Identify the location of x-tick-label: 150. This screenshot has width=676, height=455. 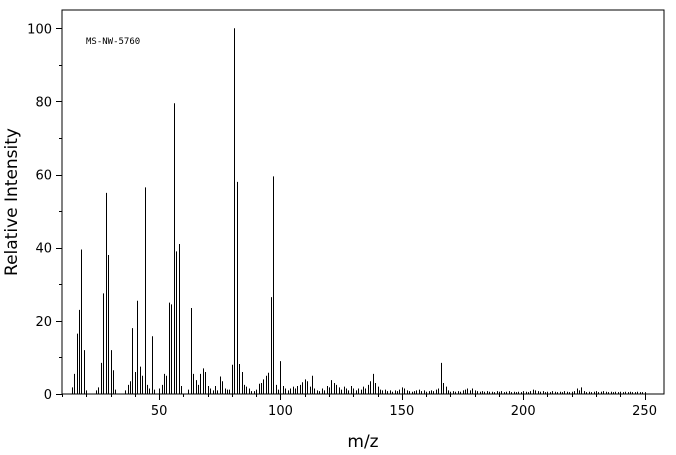
(401, 411).